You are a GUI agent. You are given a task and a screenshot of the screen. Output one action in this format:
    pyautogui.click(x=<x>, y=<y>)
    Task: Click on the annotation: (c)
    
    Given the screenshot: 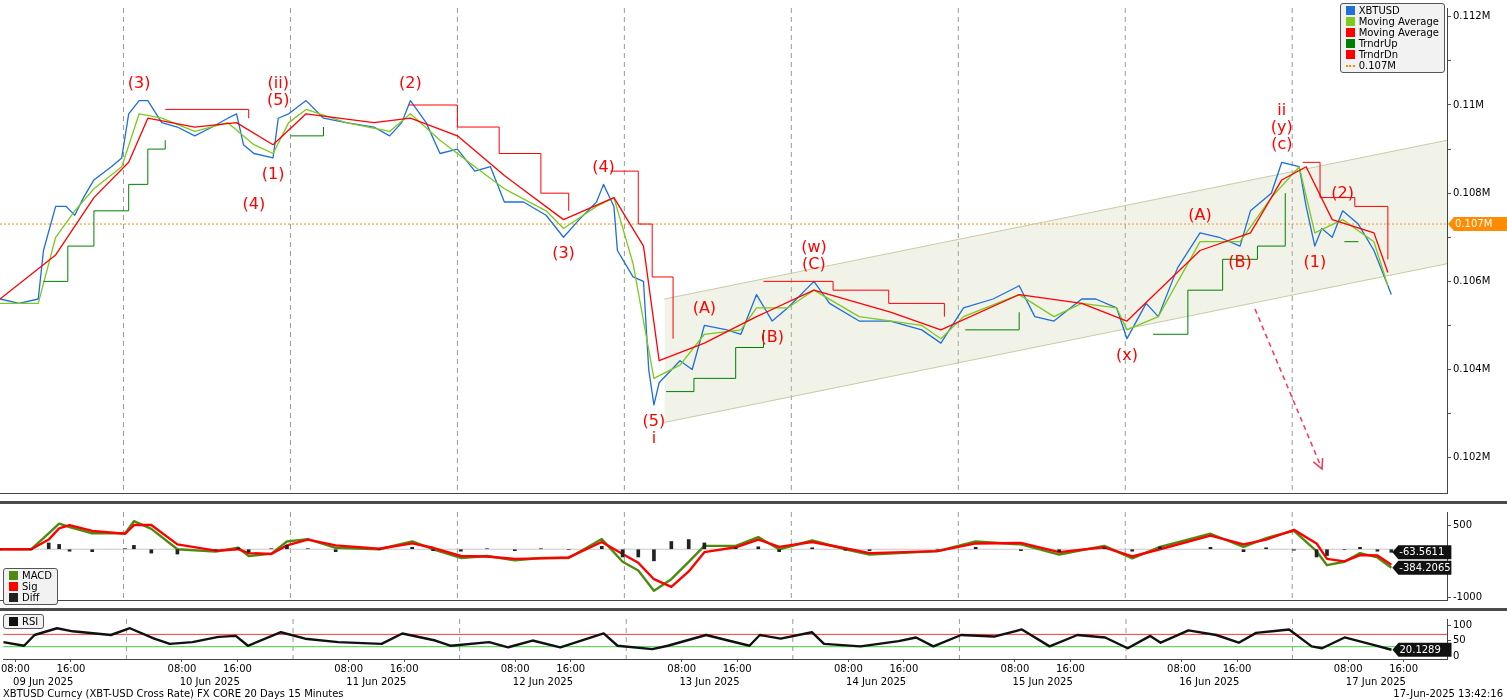 What is the action you would take?
    pyautogui.click(x=1282, y=144)
    